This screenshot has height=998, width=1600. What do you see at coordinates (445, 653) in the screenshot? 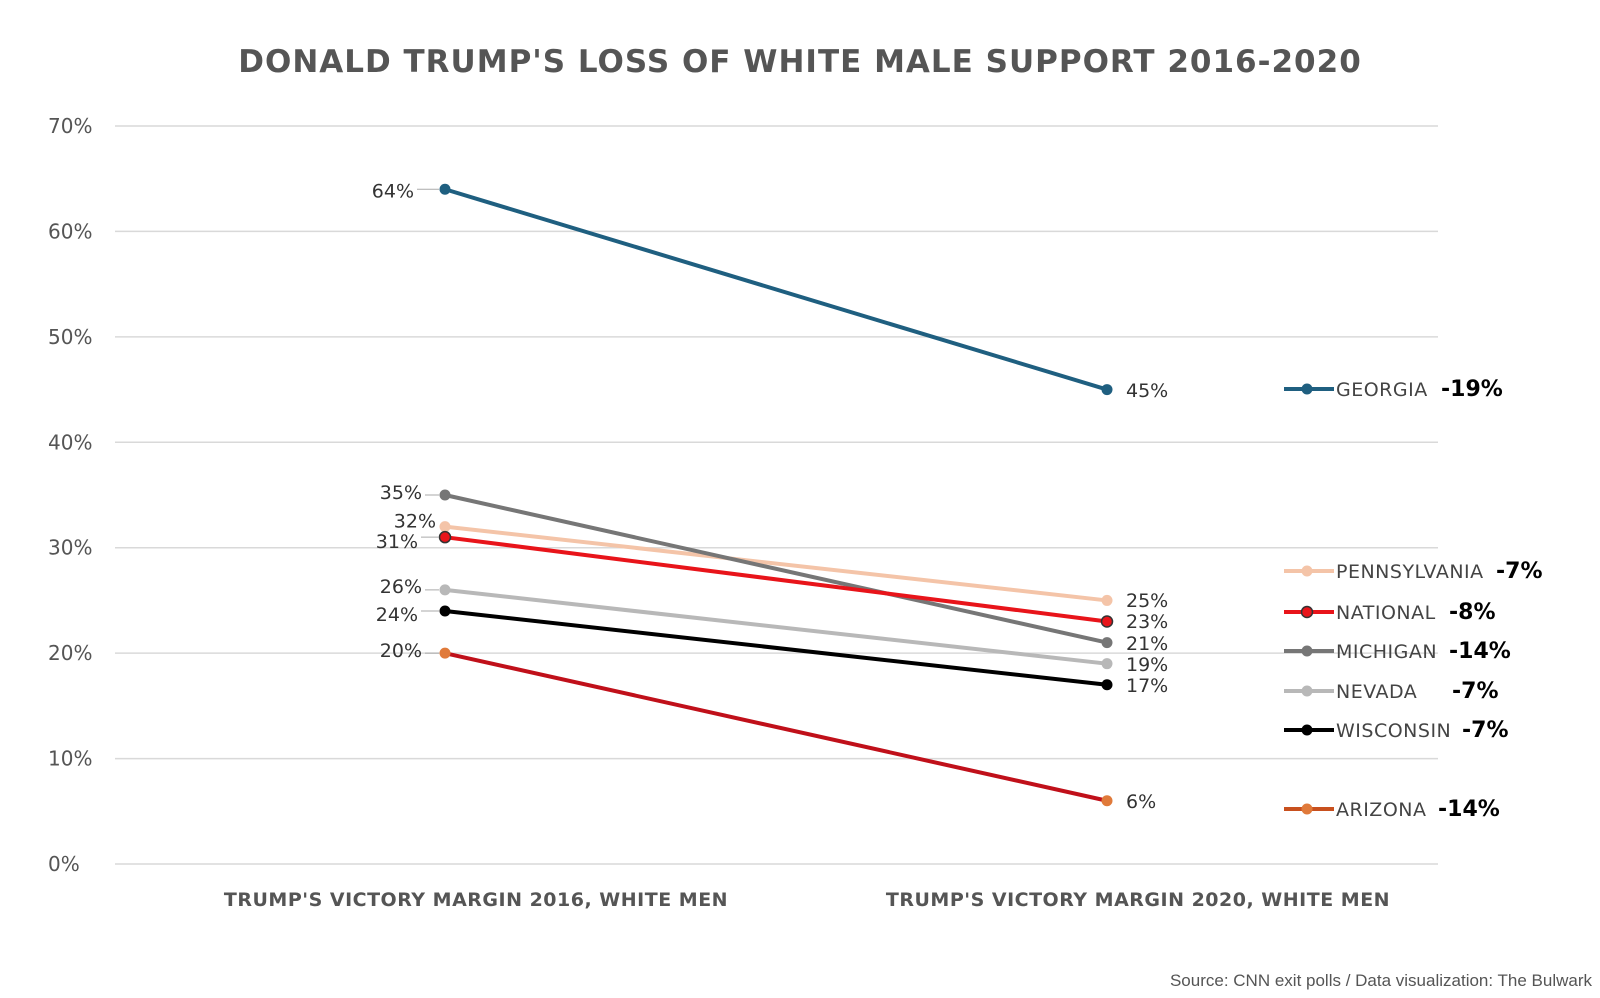
I see `point-arizona-2016` at bounding box center [445, 653].